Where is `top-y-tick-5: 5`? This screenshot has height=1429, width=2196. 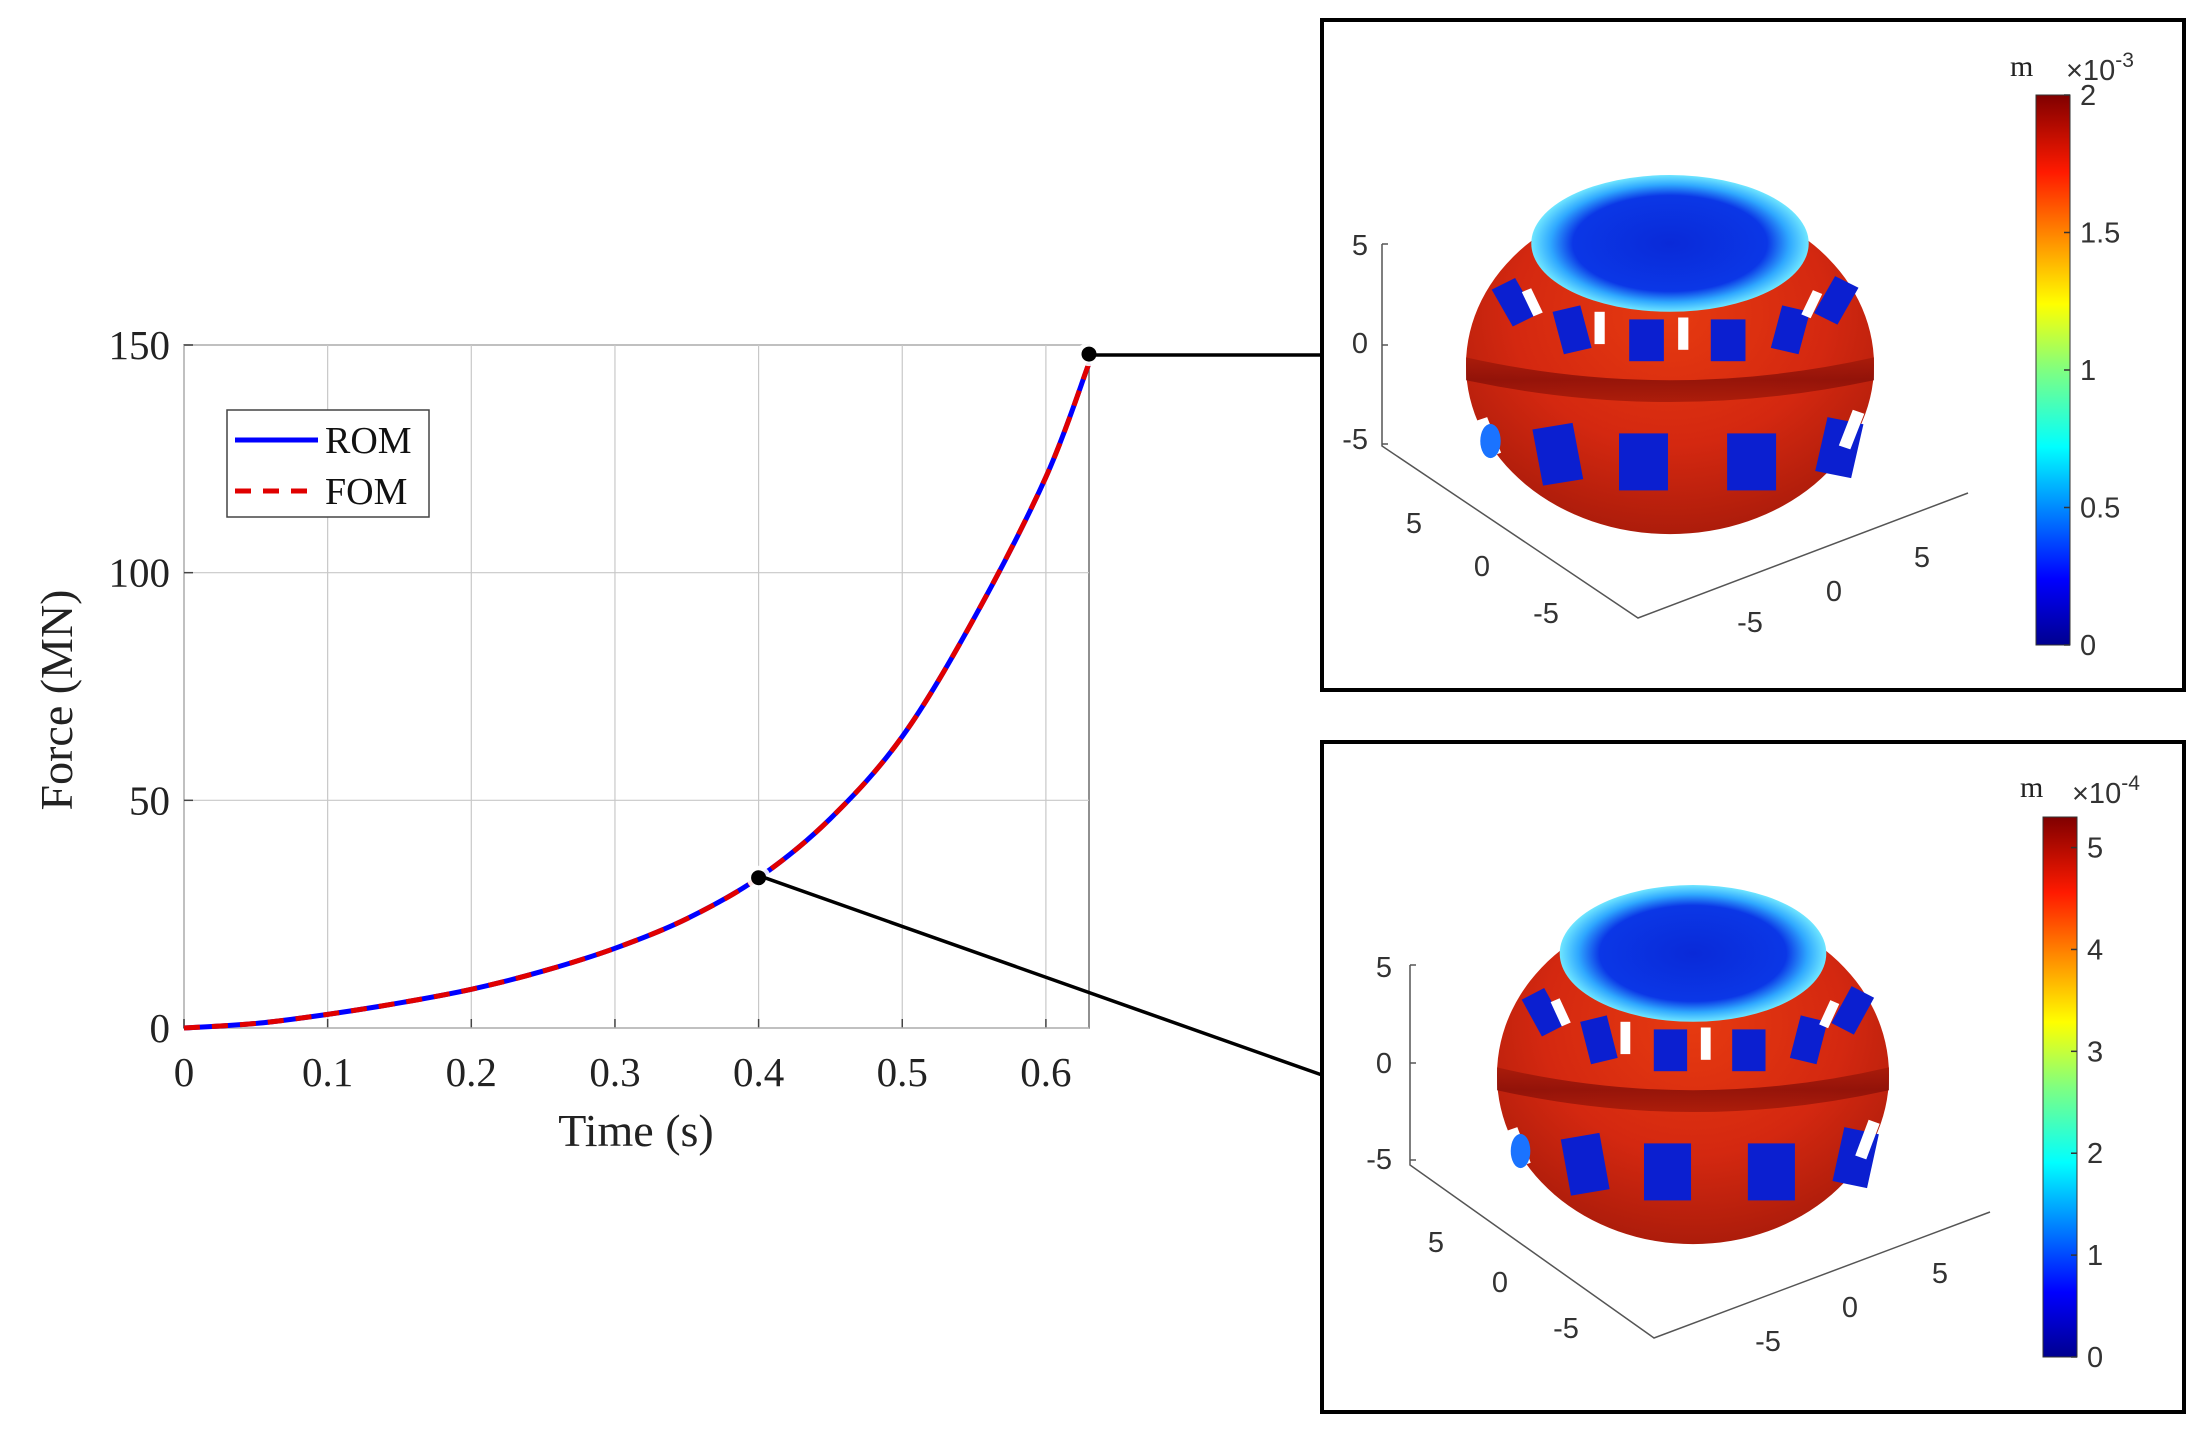 top-y-tick-5: 5 is located at coordinates (1922, 558).